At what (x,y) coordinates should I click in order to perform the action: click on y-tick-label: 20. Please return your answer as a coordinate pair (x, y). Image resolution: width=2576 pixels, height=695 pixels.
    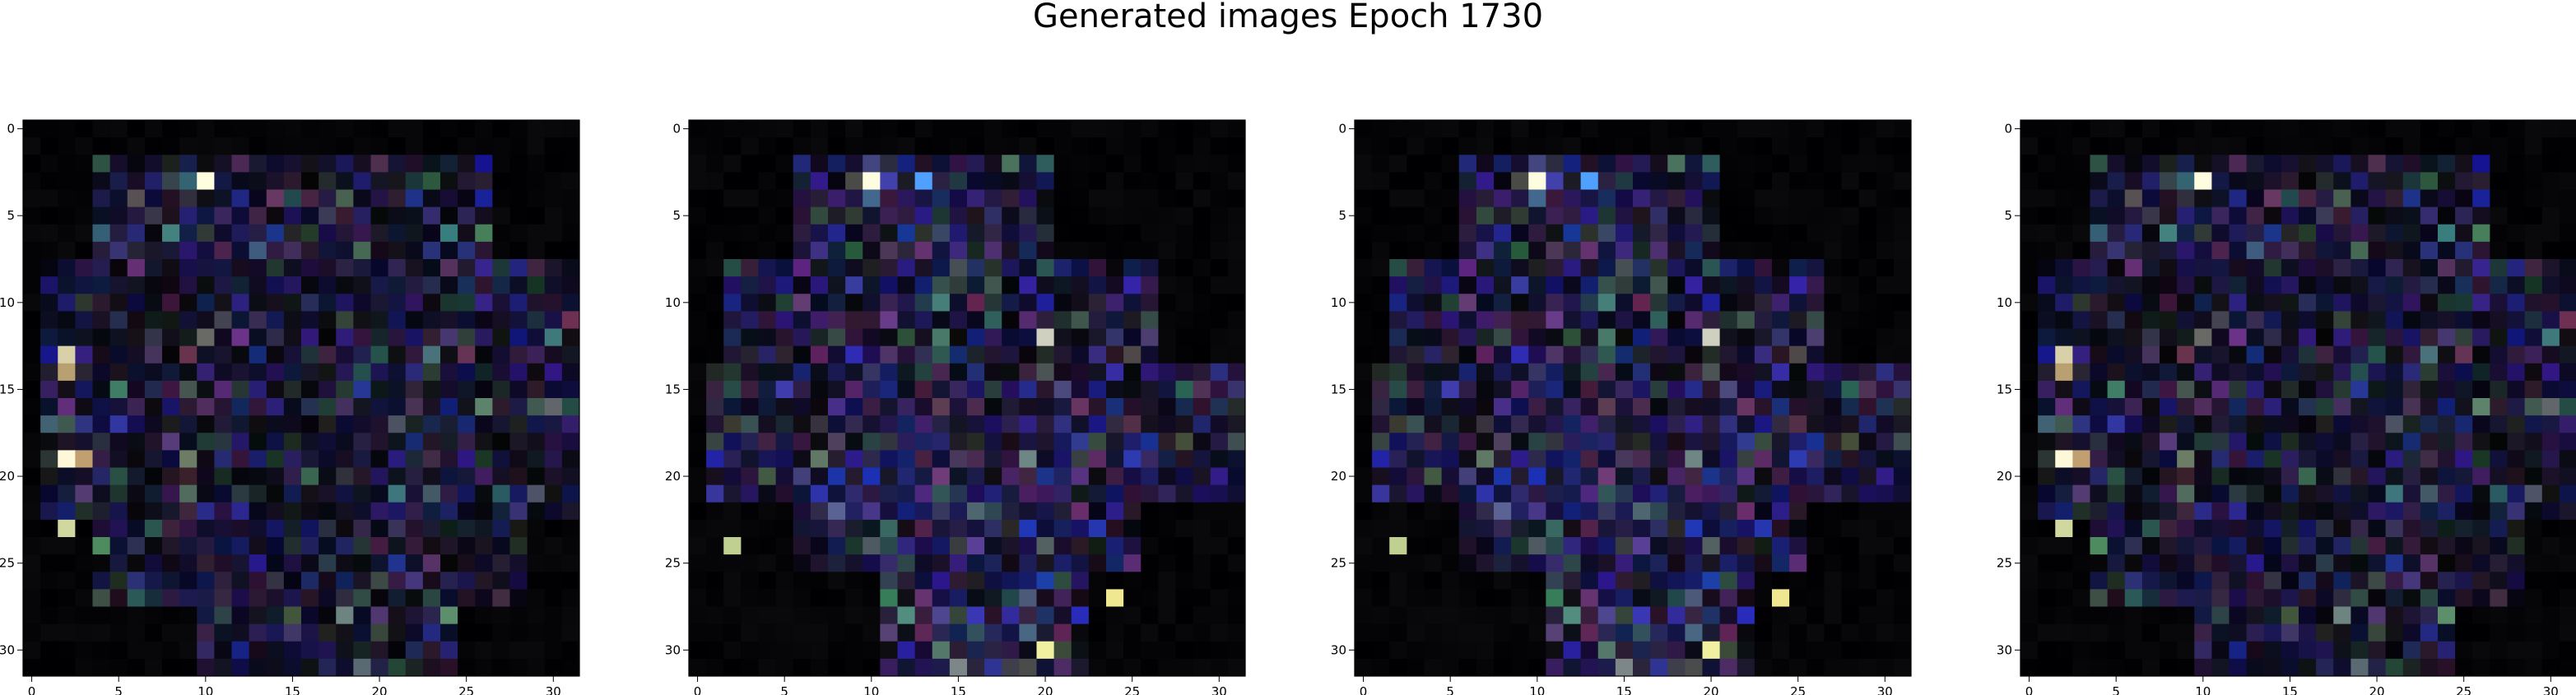
    Looking at the image, I should click on (1338, 476).